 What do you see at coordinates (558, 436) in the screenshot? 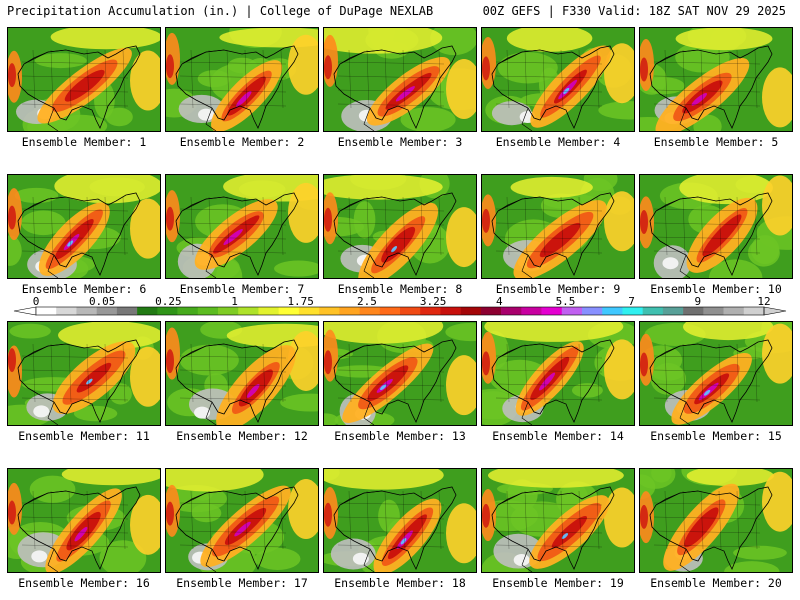
I see `member-label-14: Ensemble Member: 14` at bounding box center [558, 436].